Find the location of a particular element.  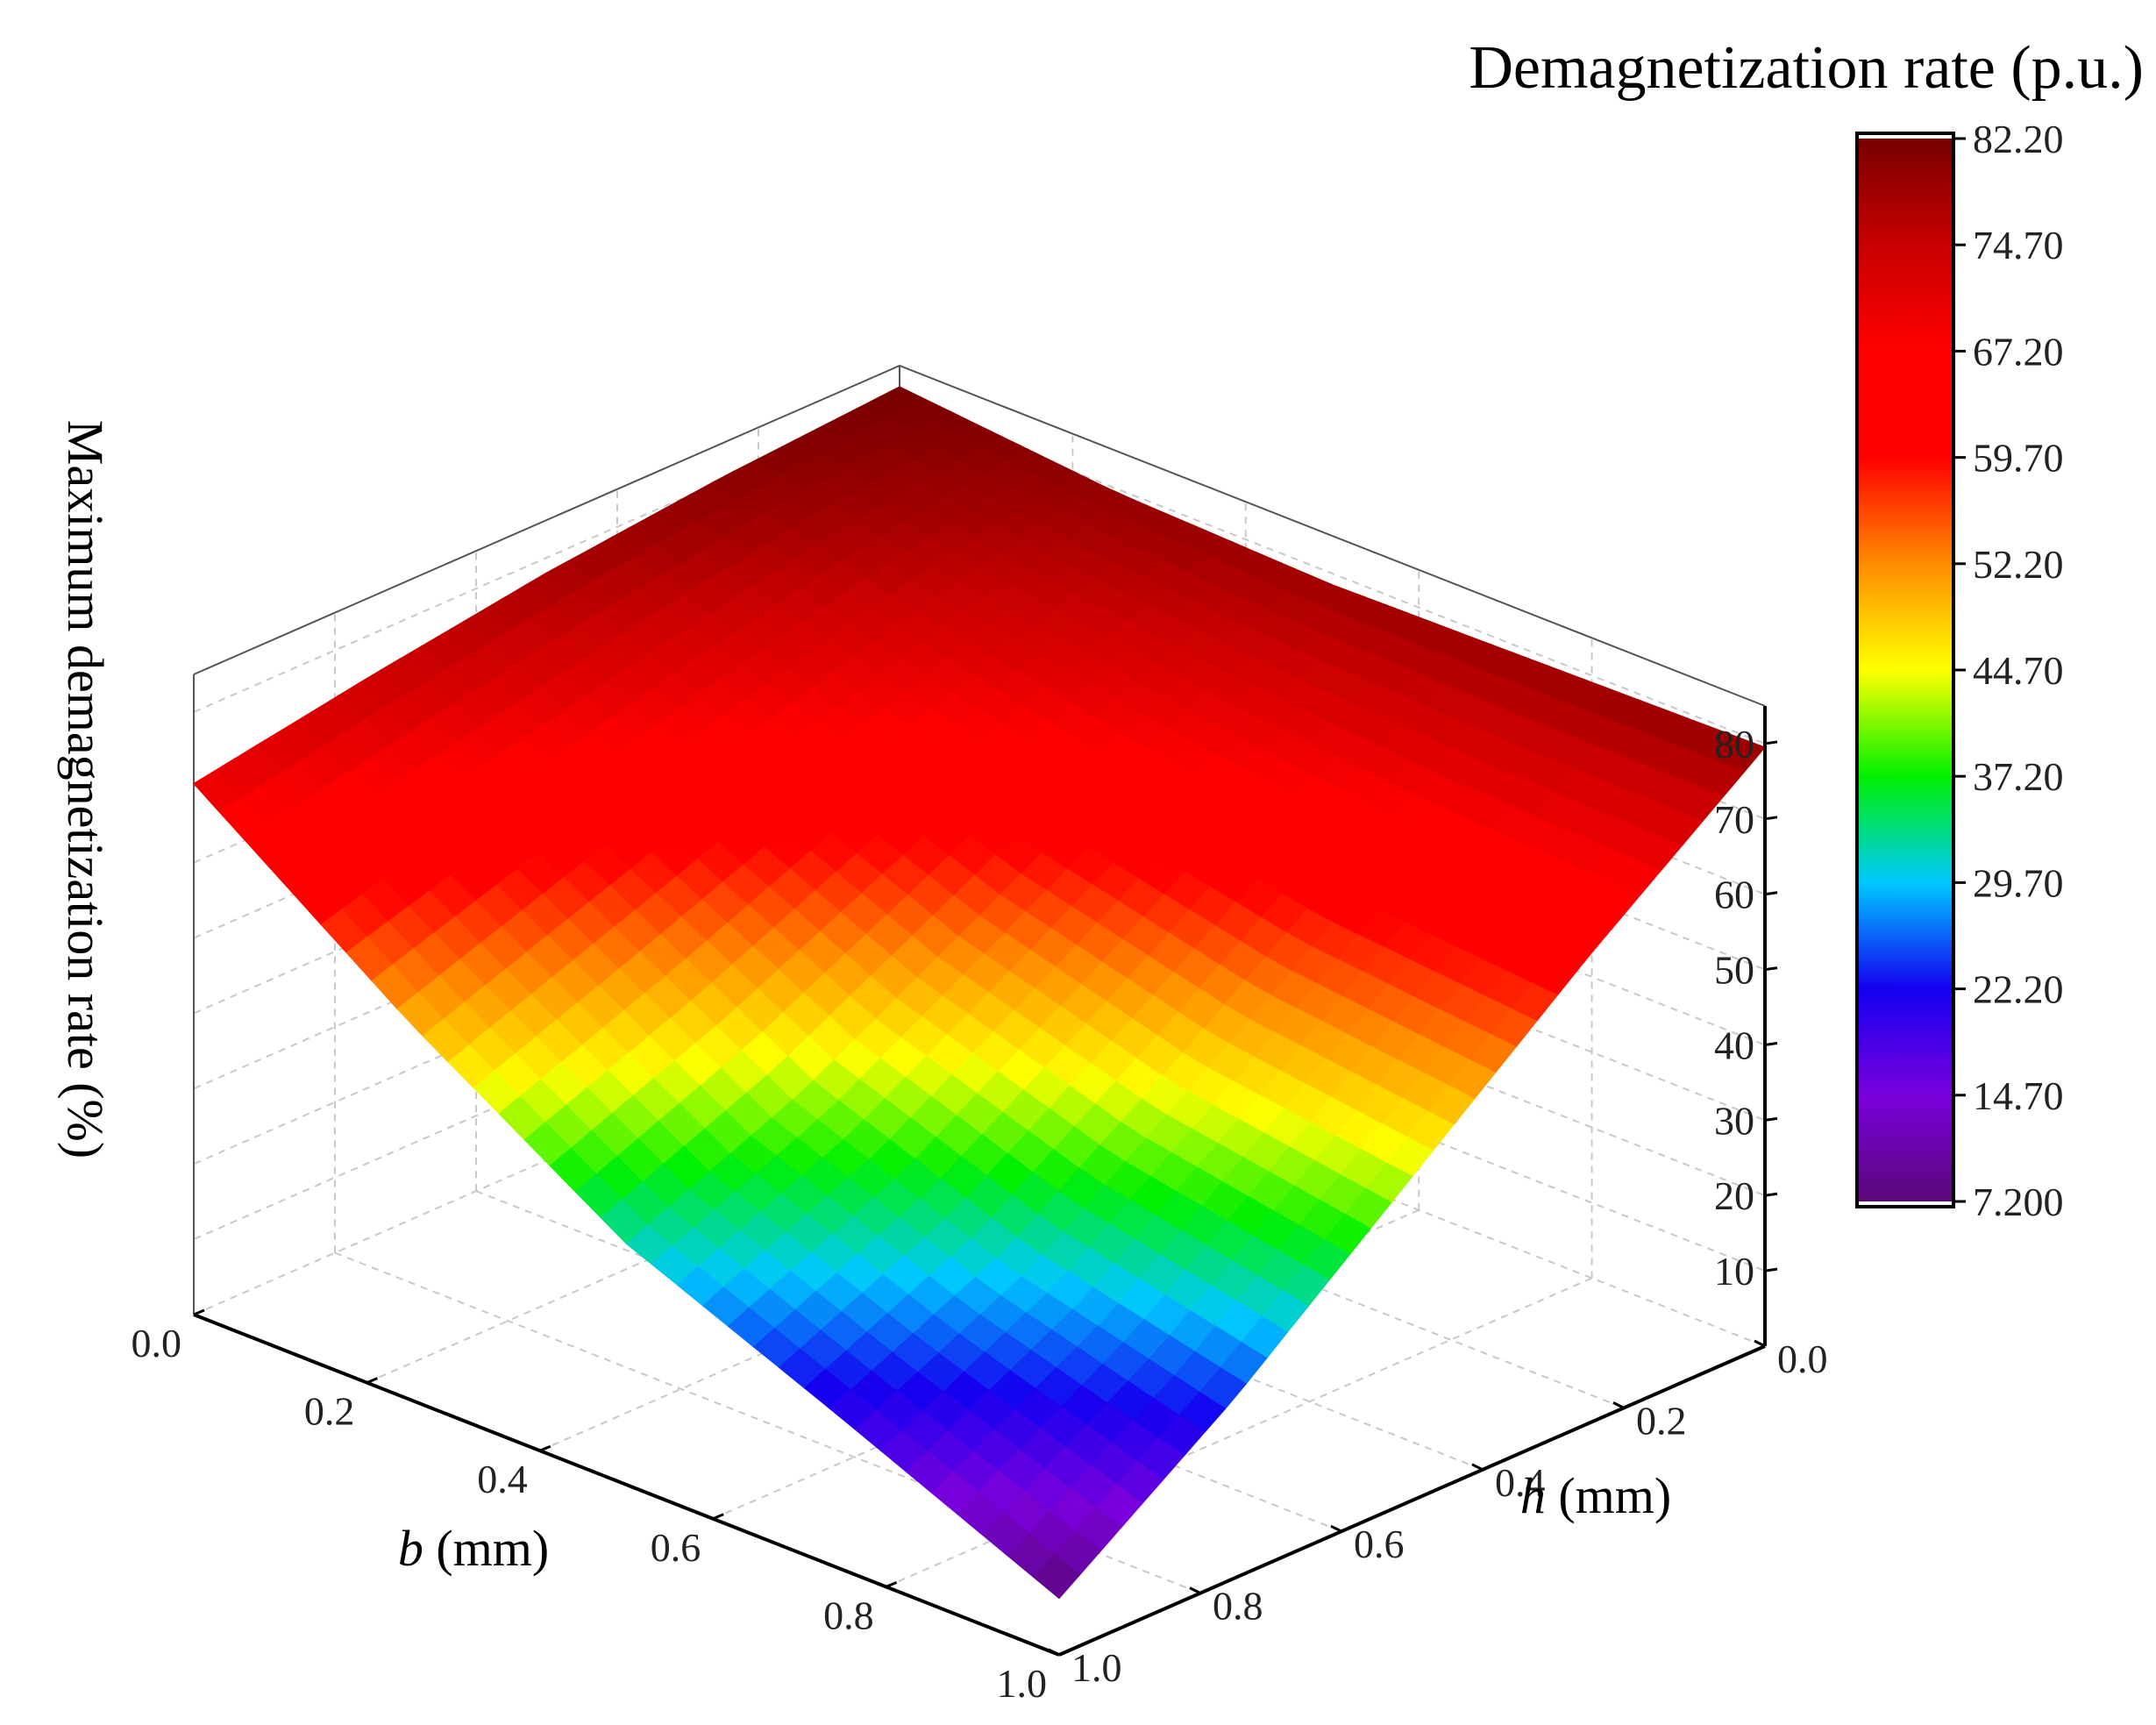

h-axis-line is located at coordinates (1412, 1500).